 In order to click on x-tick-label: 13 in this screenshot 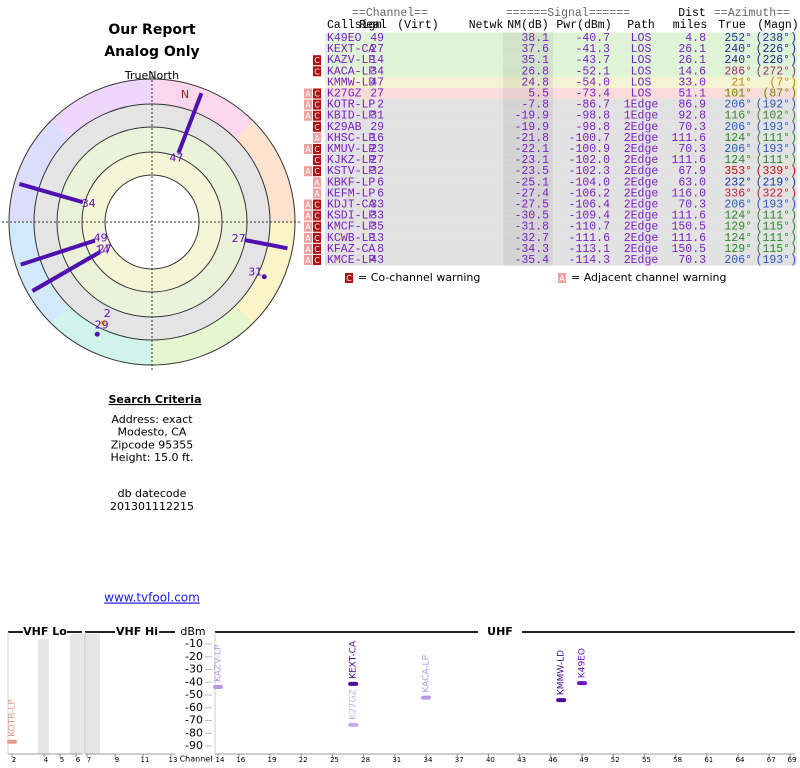, I will do `click(173, 760)`.